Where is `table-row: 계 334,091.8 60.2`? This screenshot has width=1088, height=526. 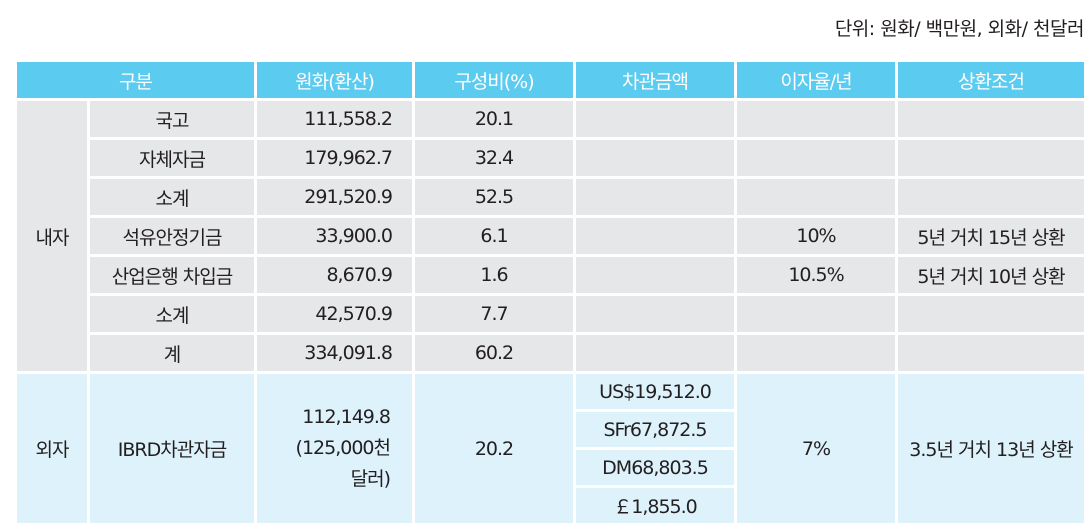 table-row: 계 334,091.8 60.2 is located at coordinates (550, 353).